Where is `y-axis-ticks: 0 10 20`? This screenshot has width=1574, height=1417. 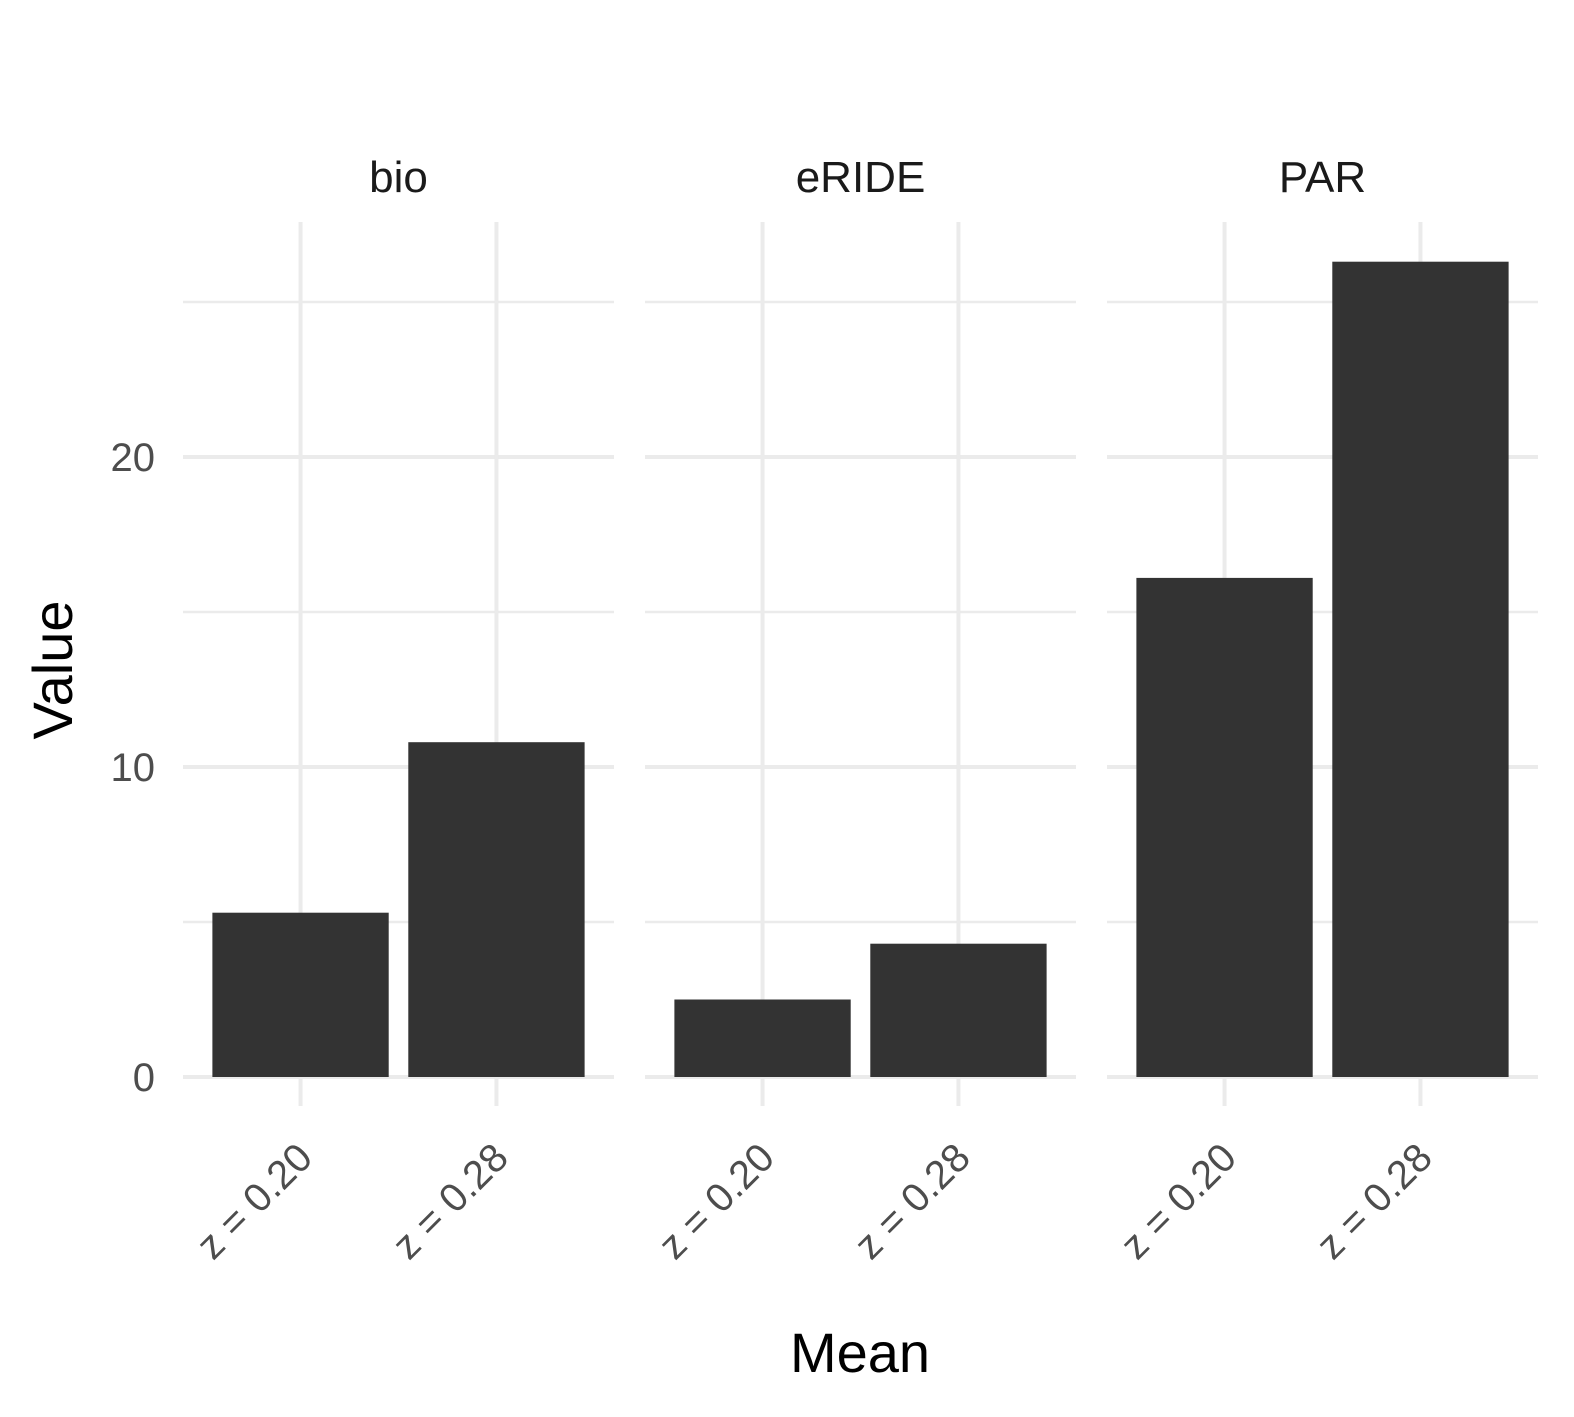 y-axis-ticks: 0 10 20 is located at coordinates (133, 768).